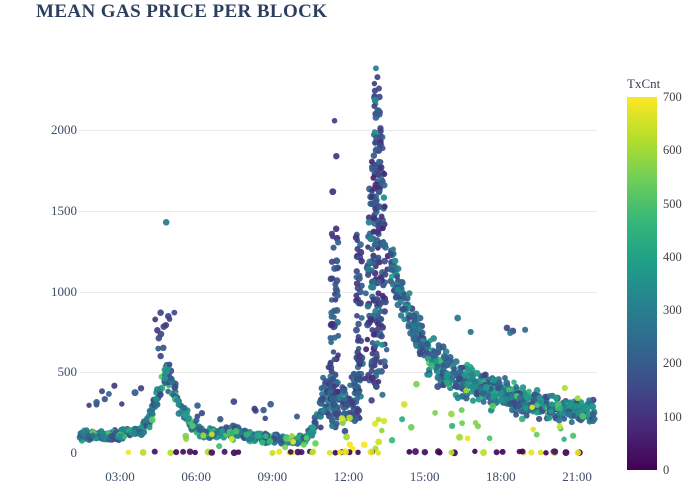  Describe the element at coordinates (196, 476) in the screenshot. I see `x-tick-label: 06:00` at that location.